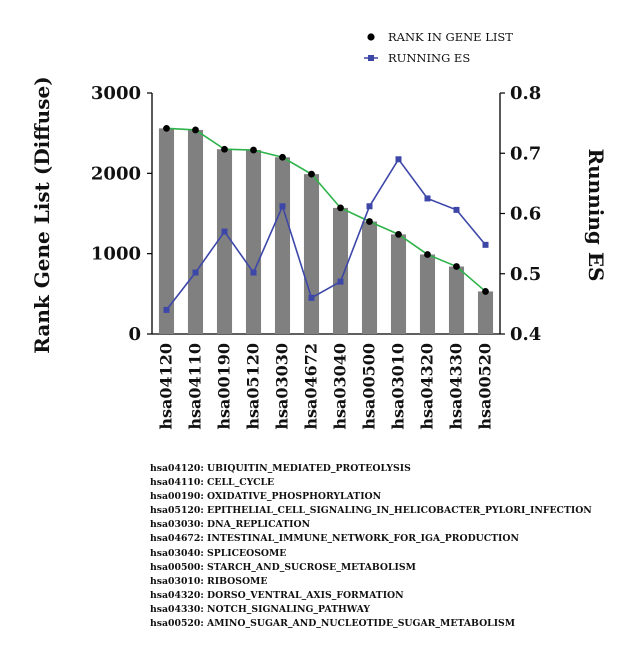  Describe the element at coordinates (427, 386) in the screenshot. I see `x-tick-label: hsa04320` at that location.